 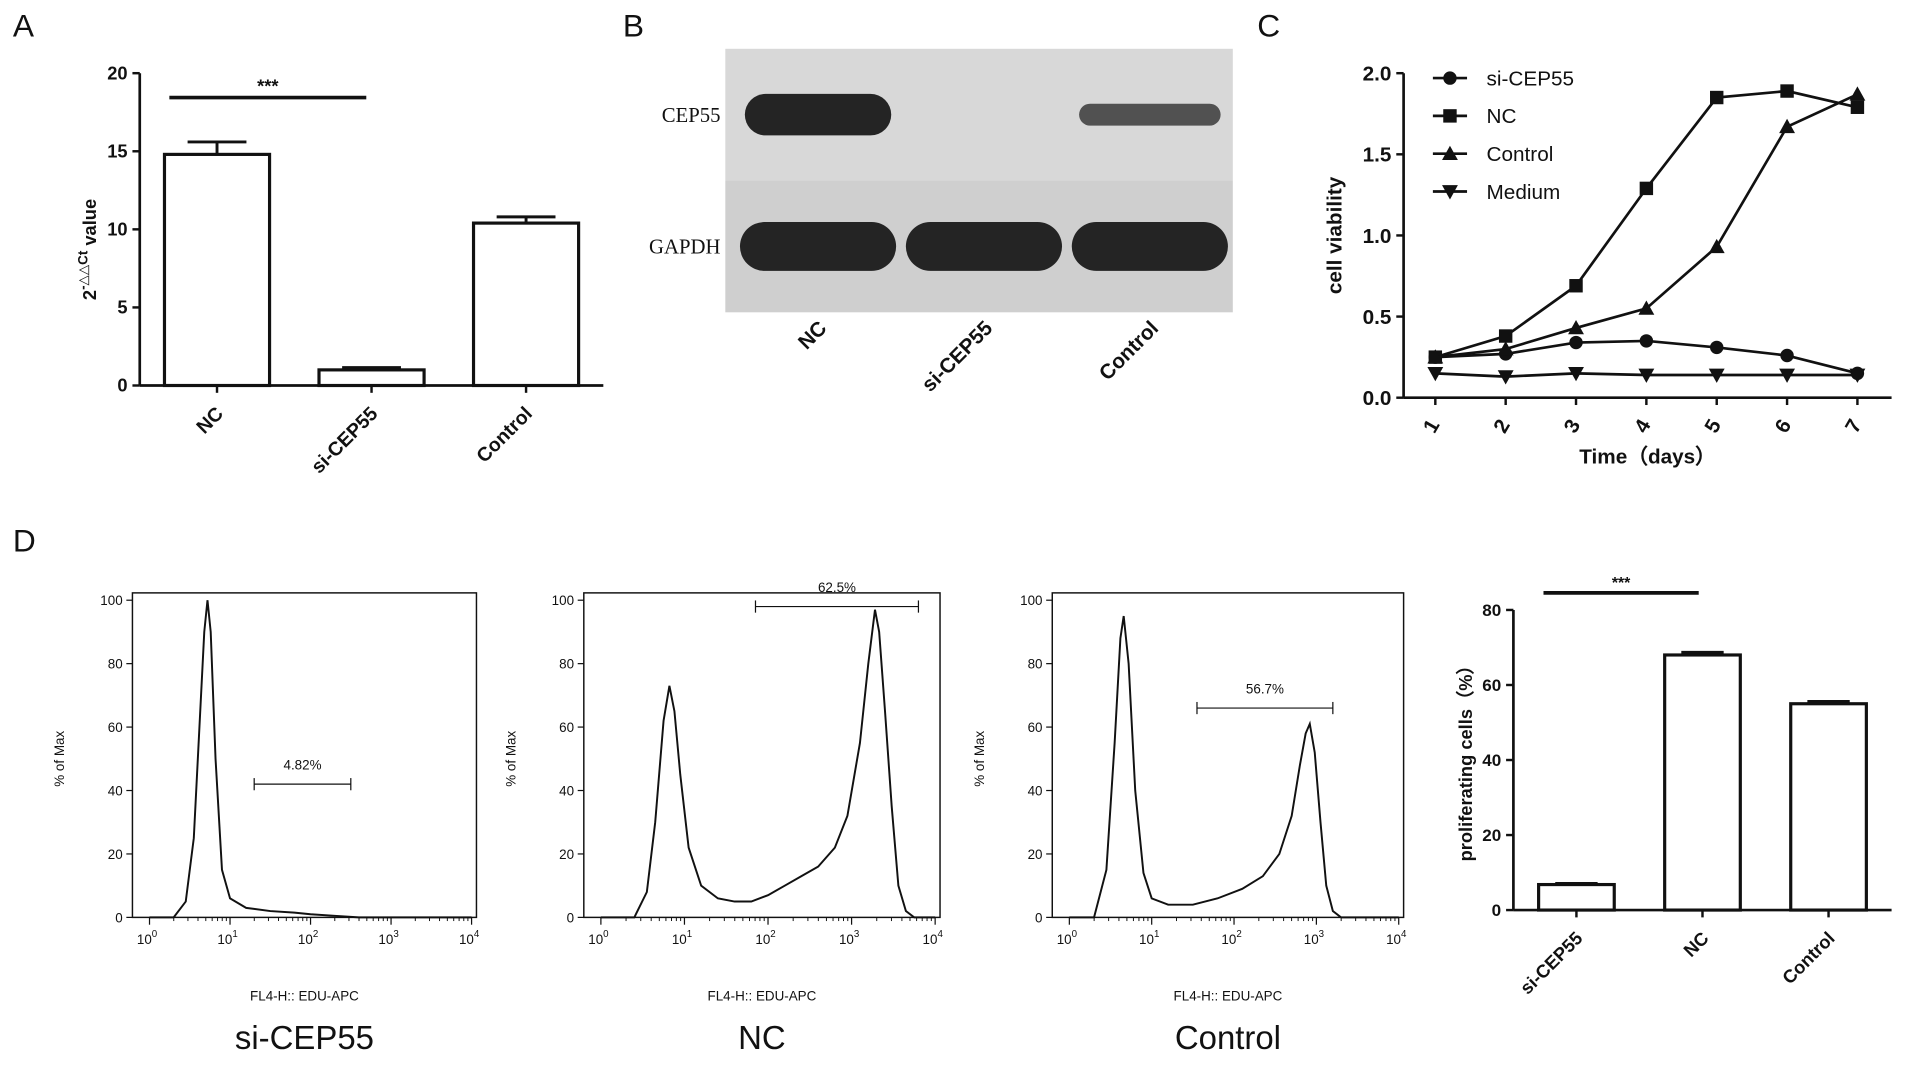 What do you see at coordinates (691, 116) in the screenshot?
I see `blot-row-label-cep55: CEP55` at bounding box center [691, 116].